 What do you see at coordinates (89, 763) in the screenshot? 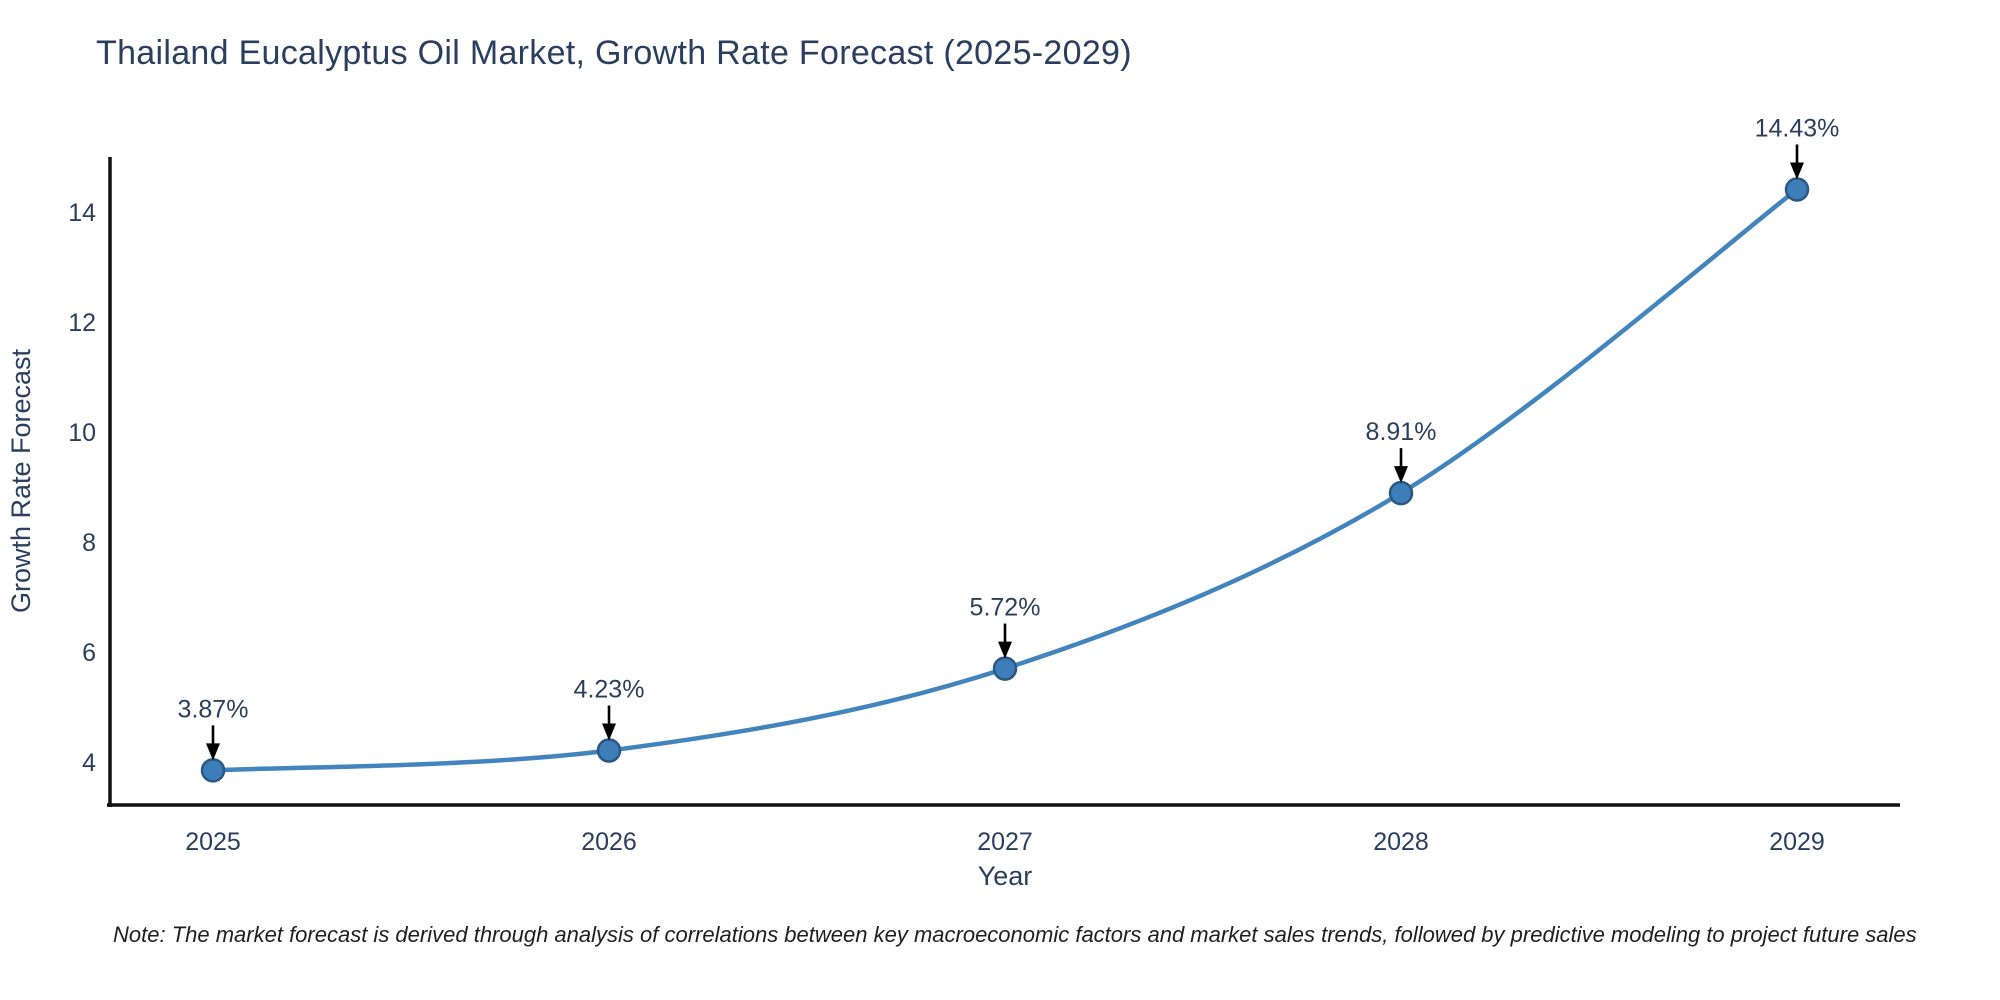
I see `y-tick-label: 4` at bounding box center [89, 763].